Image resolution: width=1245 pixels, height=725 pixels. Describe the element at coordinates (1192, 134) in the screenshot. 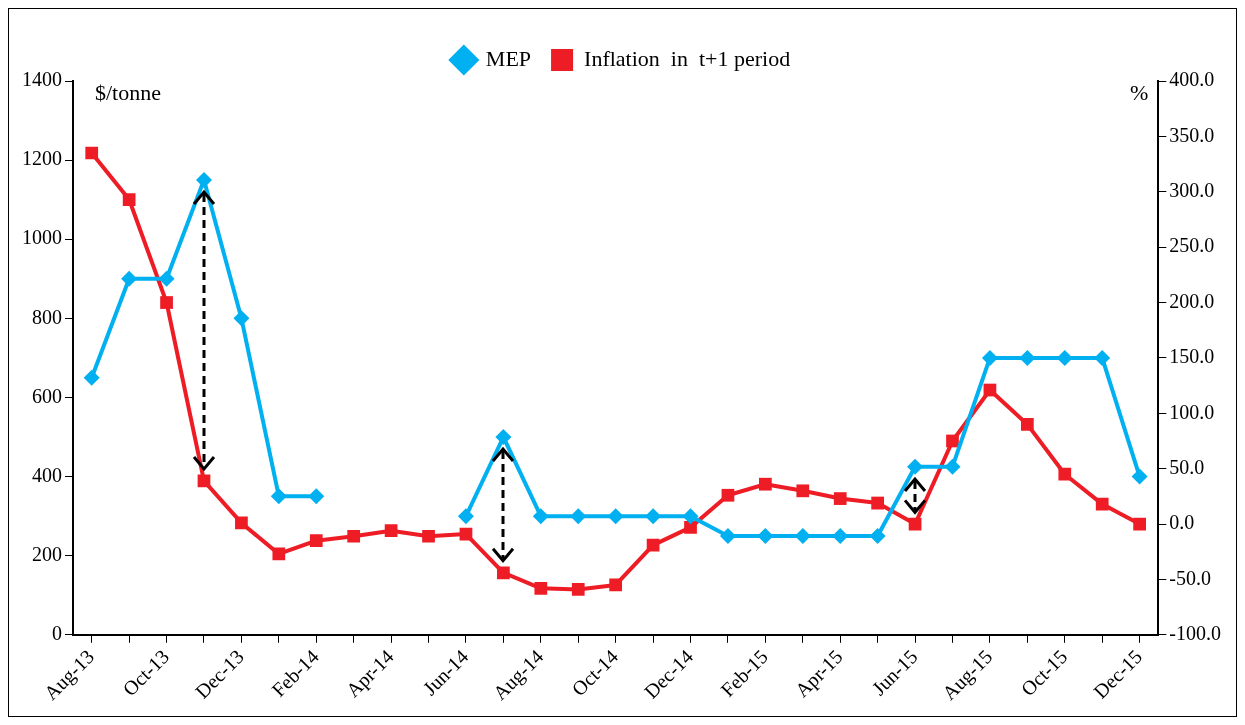

I see `y2-tick-label: 350.0` at that location.